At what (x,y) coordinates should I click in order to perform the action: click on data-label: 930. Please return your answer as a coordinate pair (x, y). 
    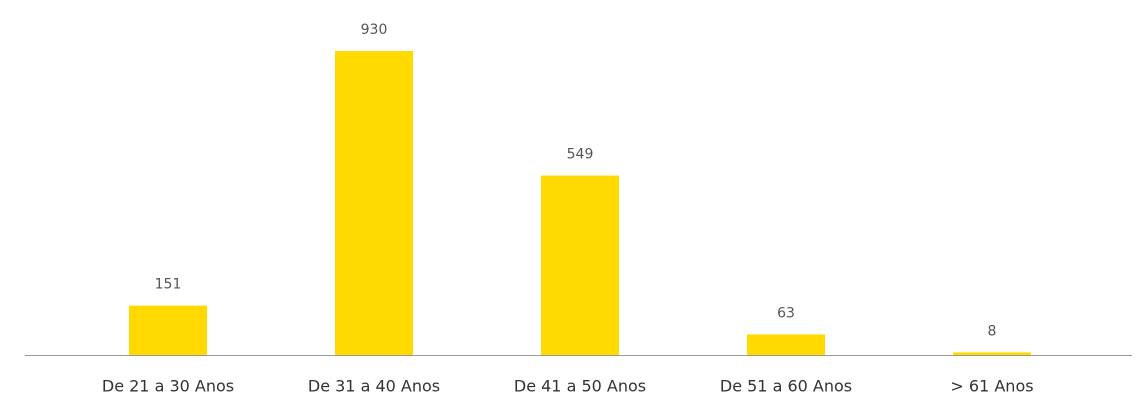
    Looking at the image, I should click on (374, 30).